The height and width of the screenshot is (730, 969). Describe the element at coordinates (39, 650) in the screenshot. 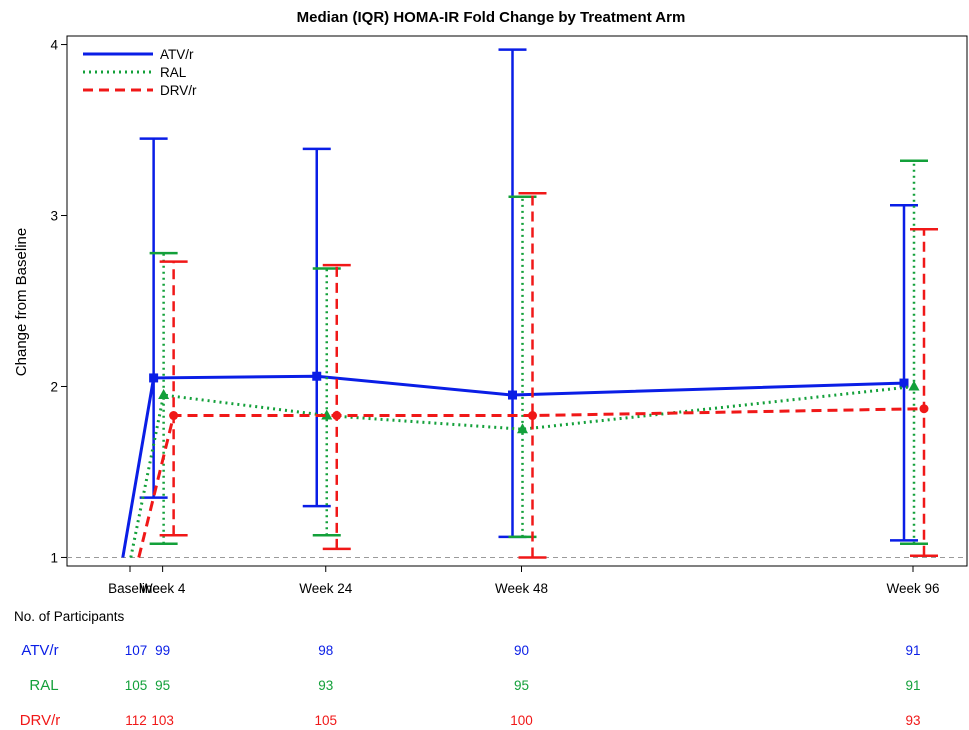

I see `participants-row-label: ATV/r` at that location.